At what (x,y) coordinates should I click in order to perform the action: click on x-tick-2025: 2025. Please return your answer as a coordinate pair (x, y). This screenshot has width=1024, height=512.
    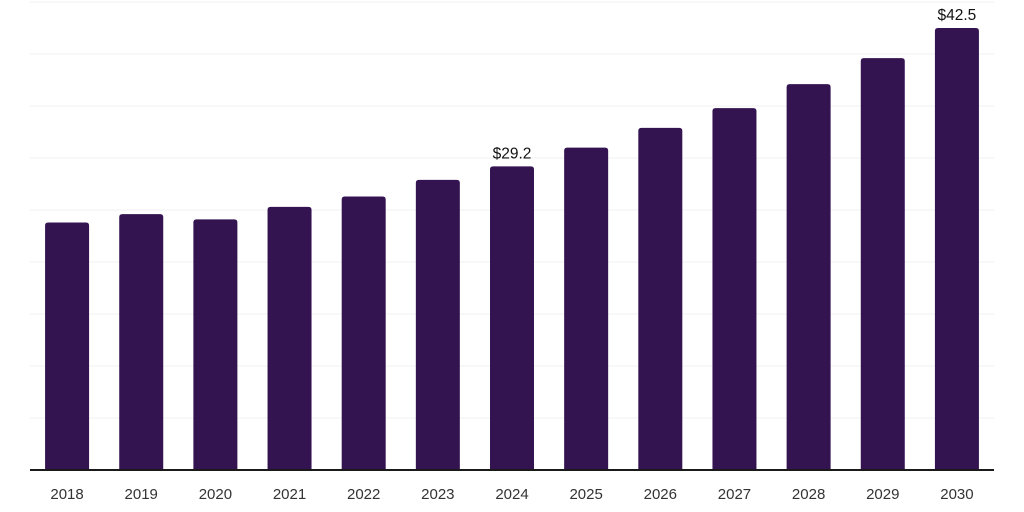
    Looking at the image, I should click on (585, 494).